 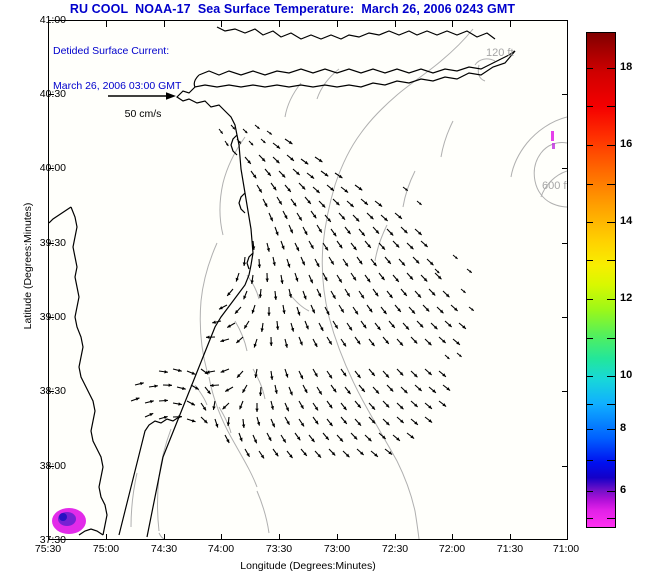 I want to click on colorbar-tick-label-16: 16, so click(x=626, y=144).